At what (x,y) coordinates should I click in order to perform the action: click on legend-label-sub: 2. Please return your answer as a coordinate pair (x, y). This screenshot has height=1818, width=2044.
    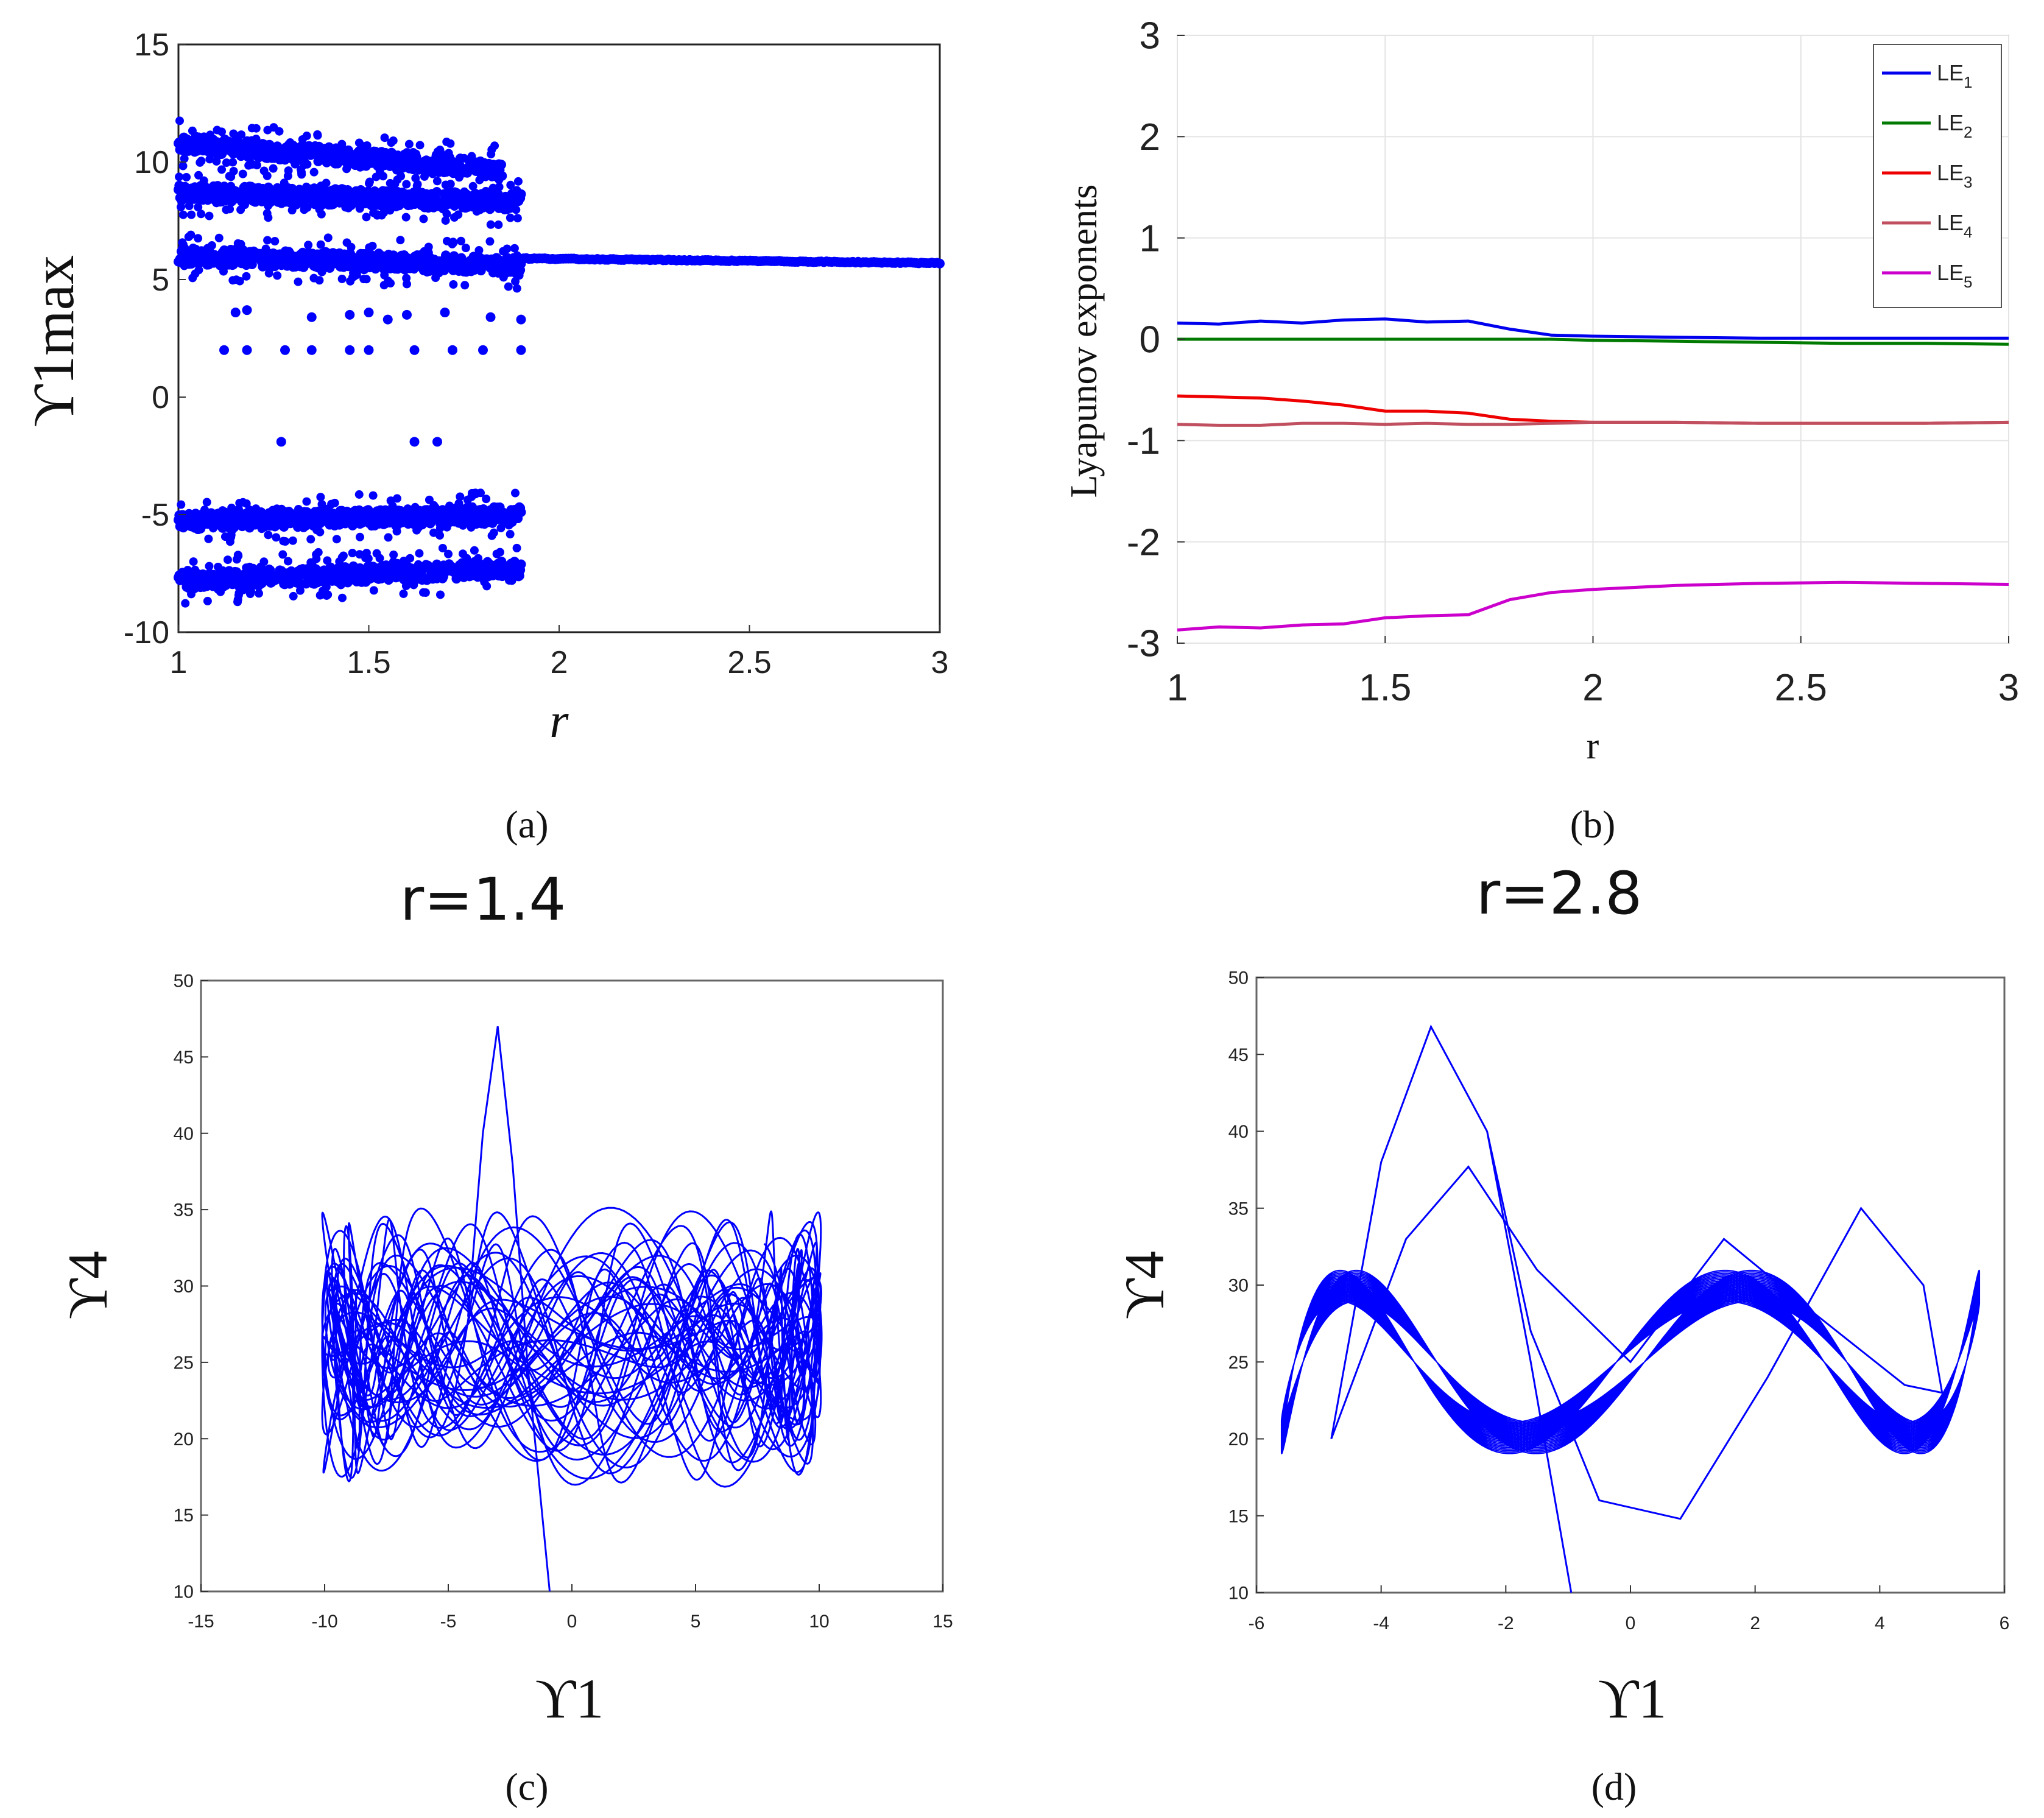
    Looking at the image, I should click on (1968, 132).